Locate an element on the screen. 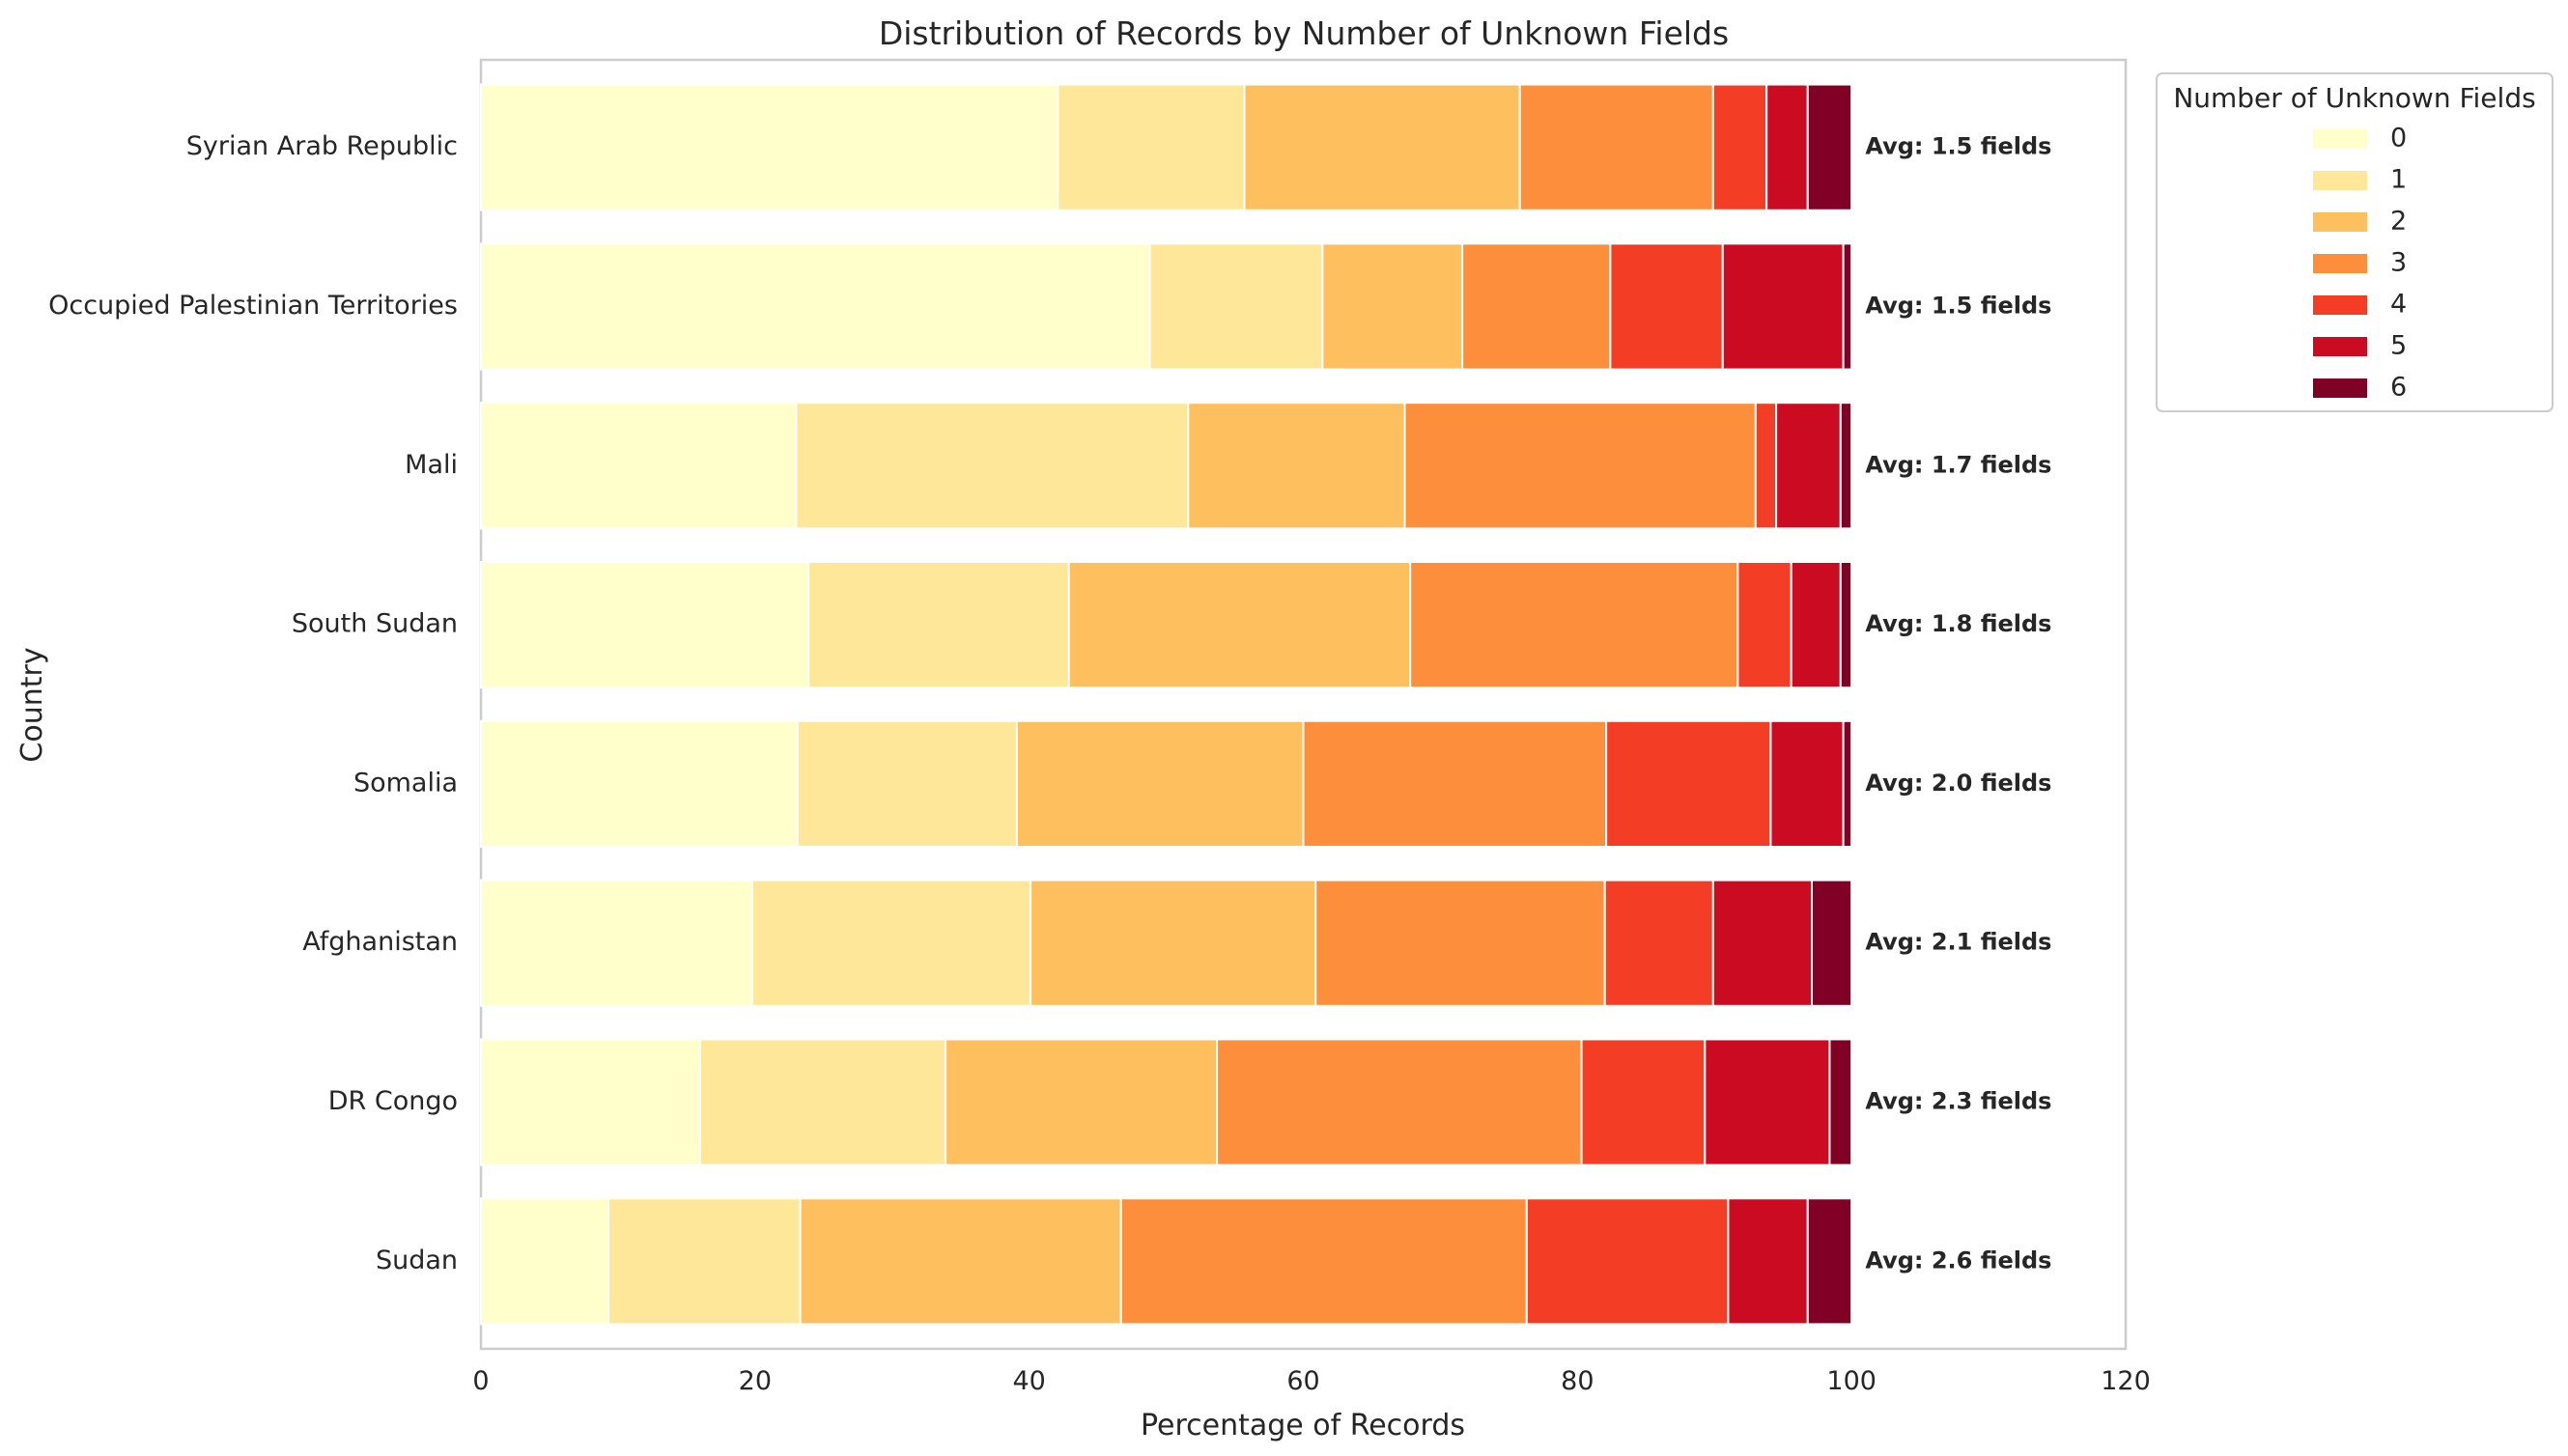 This screenshot has width=2568, height=1456. legend-items: 0 1 2 3 4 5 6 is located at coordinates (2360, 264).